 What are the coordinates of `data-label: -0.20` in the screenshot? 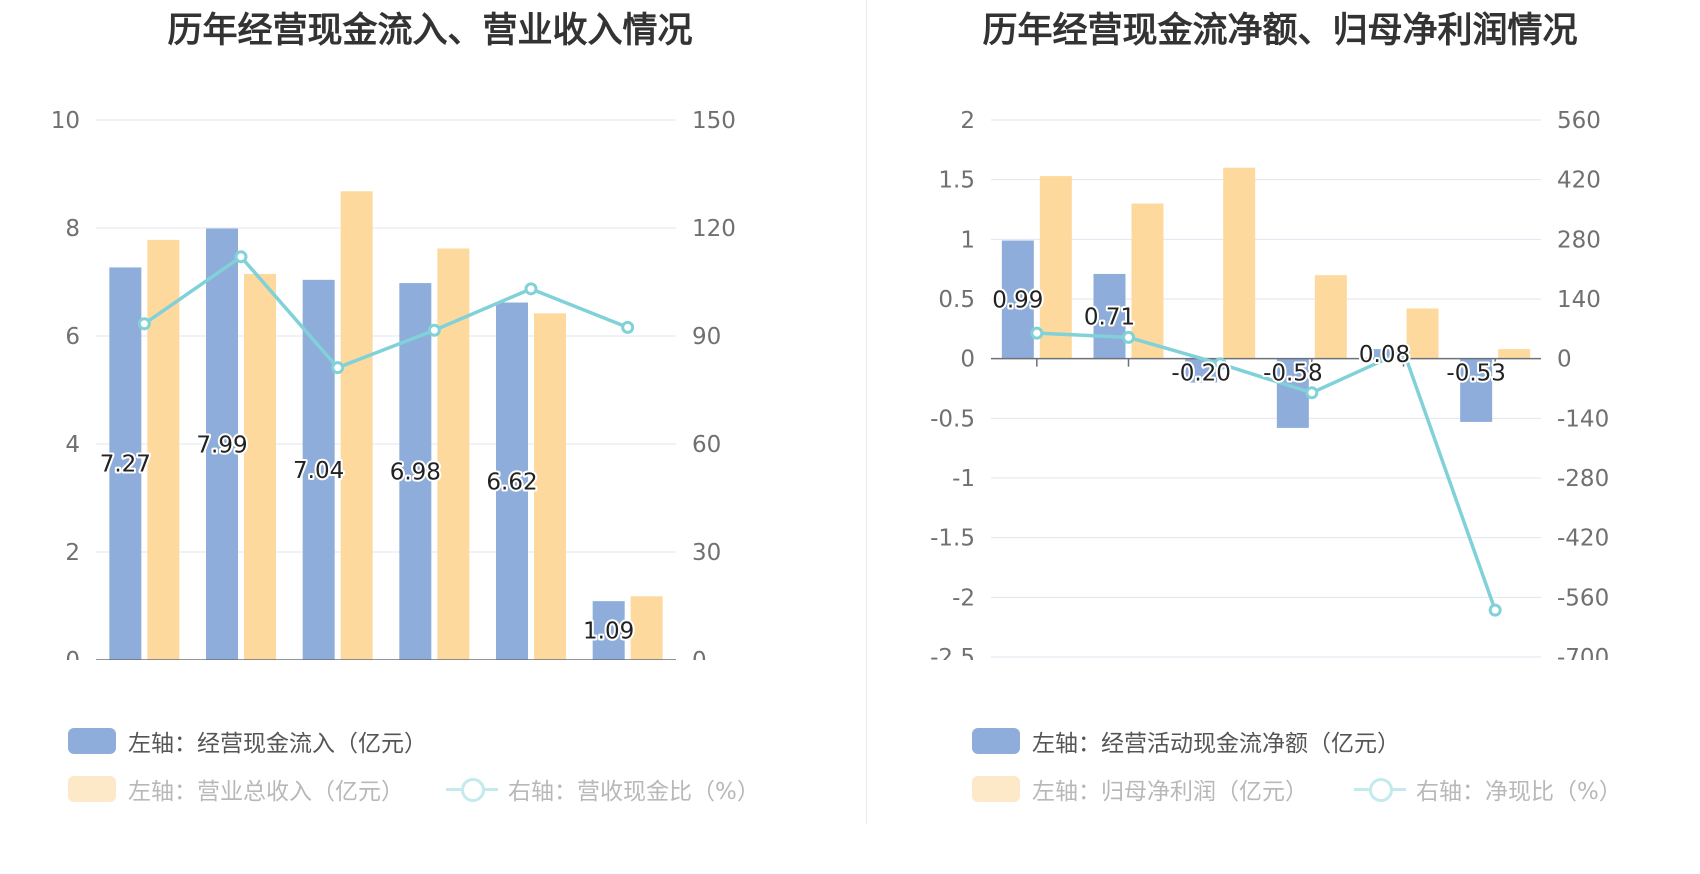 It's located at (1201, 374).